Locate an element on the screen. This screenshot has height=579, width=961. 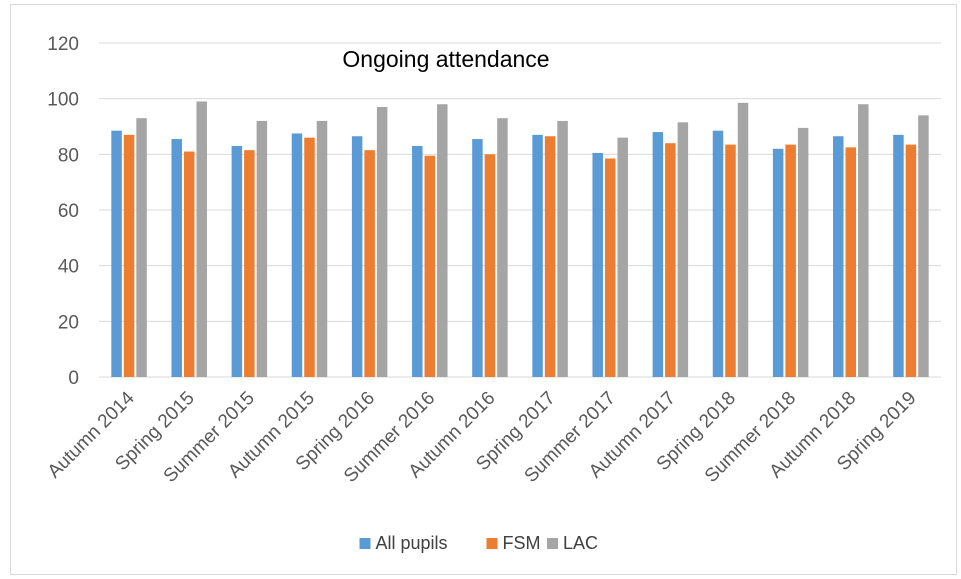
y-tick-label: 120 is located at coordinates (63, 44).